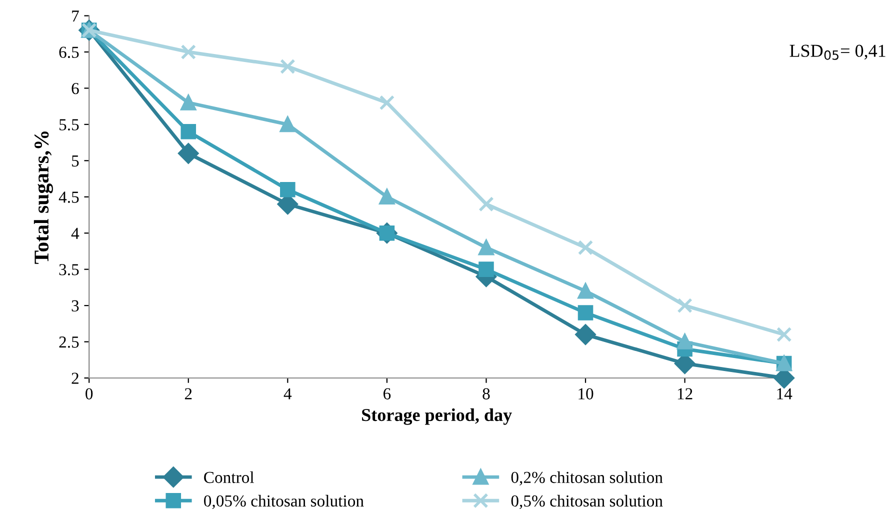  Describe the element at coordinates (784, 394) in the screenshot. I see `x-tick-label: 14` at that location.